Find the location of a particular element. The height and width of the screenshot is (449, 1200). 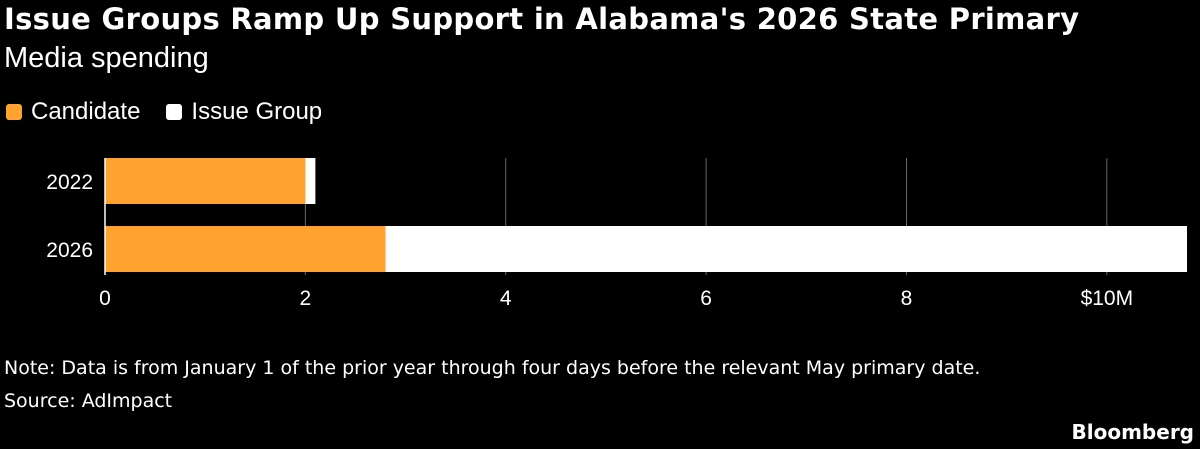

x-tick-label-4: 4 is located at coordinates (506, 298).